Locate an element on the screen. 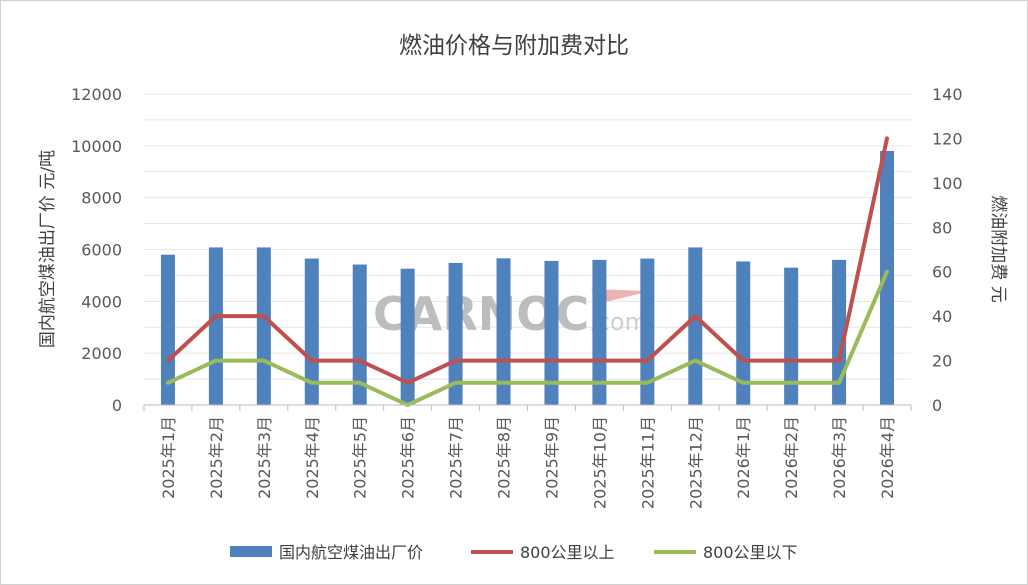 Image resolution: width=1028 pixels, height=585 pixels. left-tick-label: 0 is located at coordinates (117, 405).